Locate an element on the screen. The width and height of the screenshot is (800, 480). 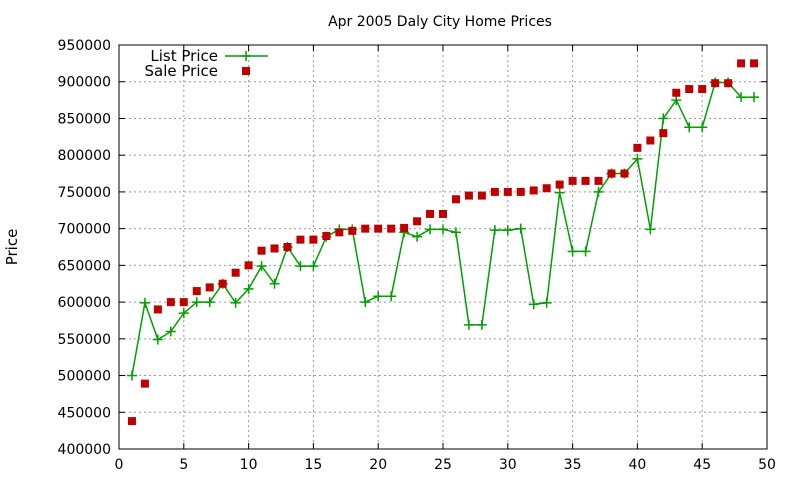
y-tick-label: 550000 is located at coordinates (84, 340).